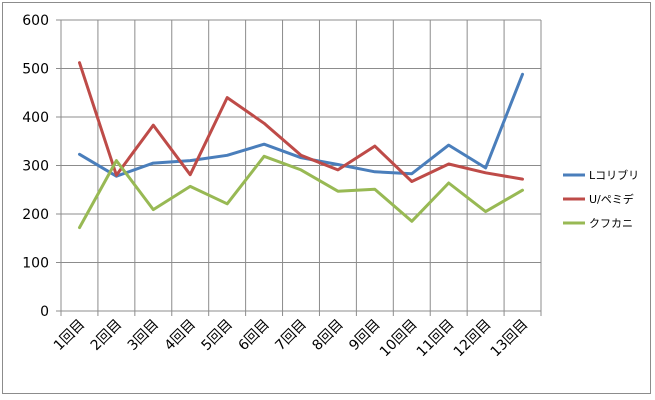  Describe the element at coordinates (35, 215) in the screenshot. I see `y-tick-label: 200` at that location.